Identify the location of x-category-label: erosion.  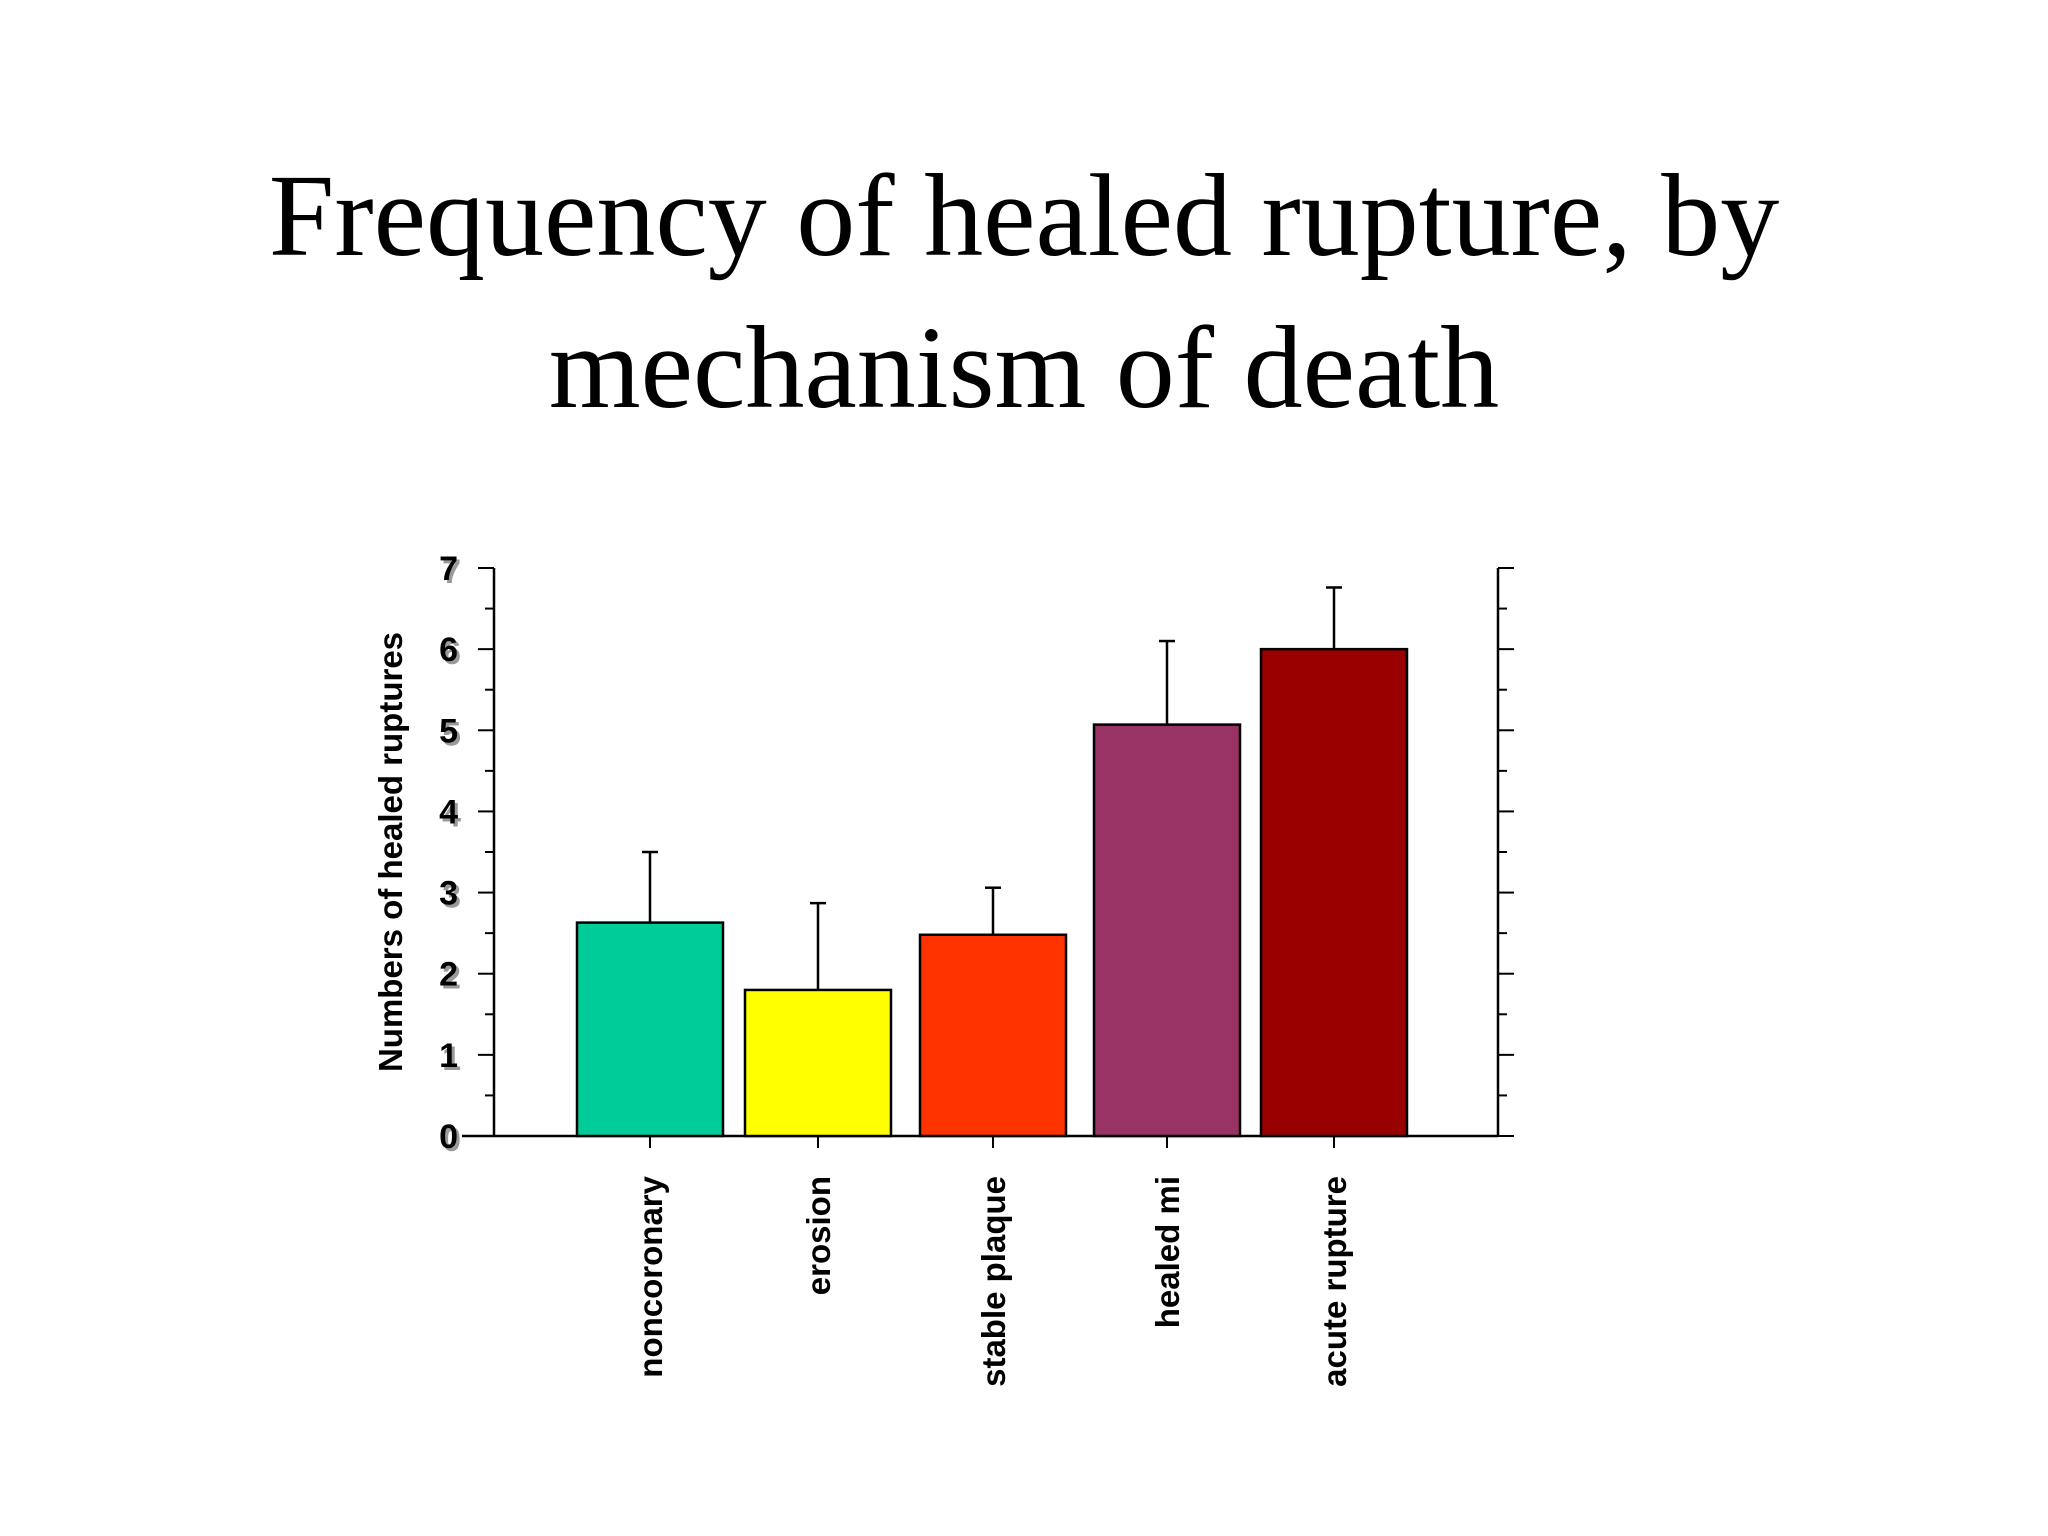
(818, 1235).